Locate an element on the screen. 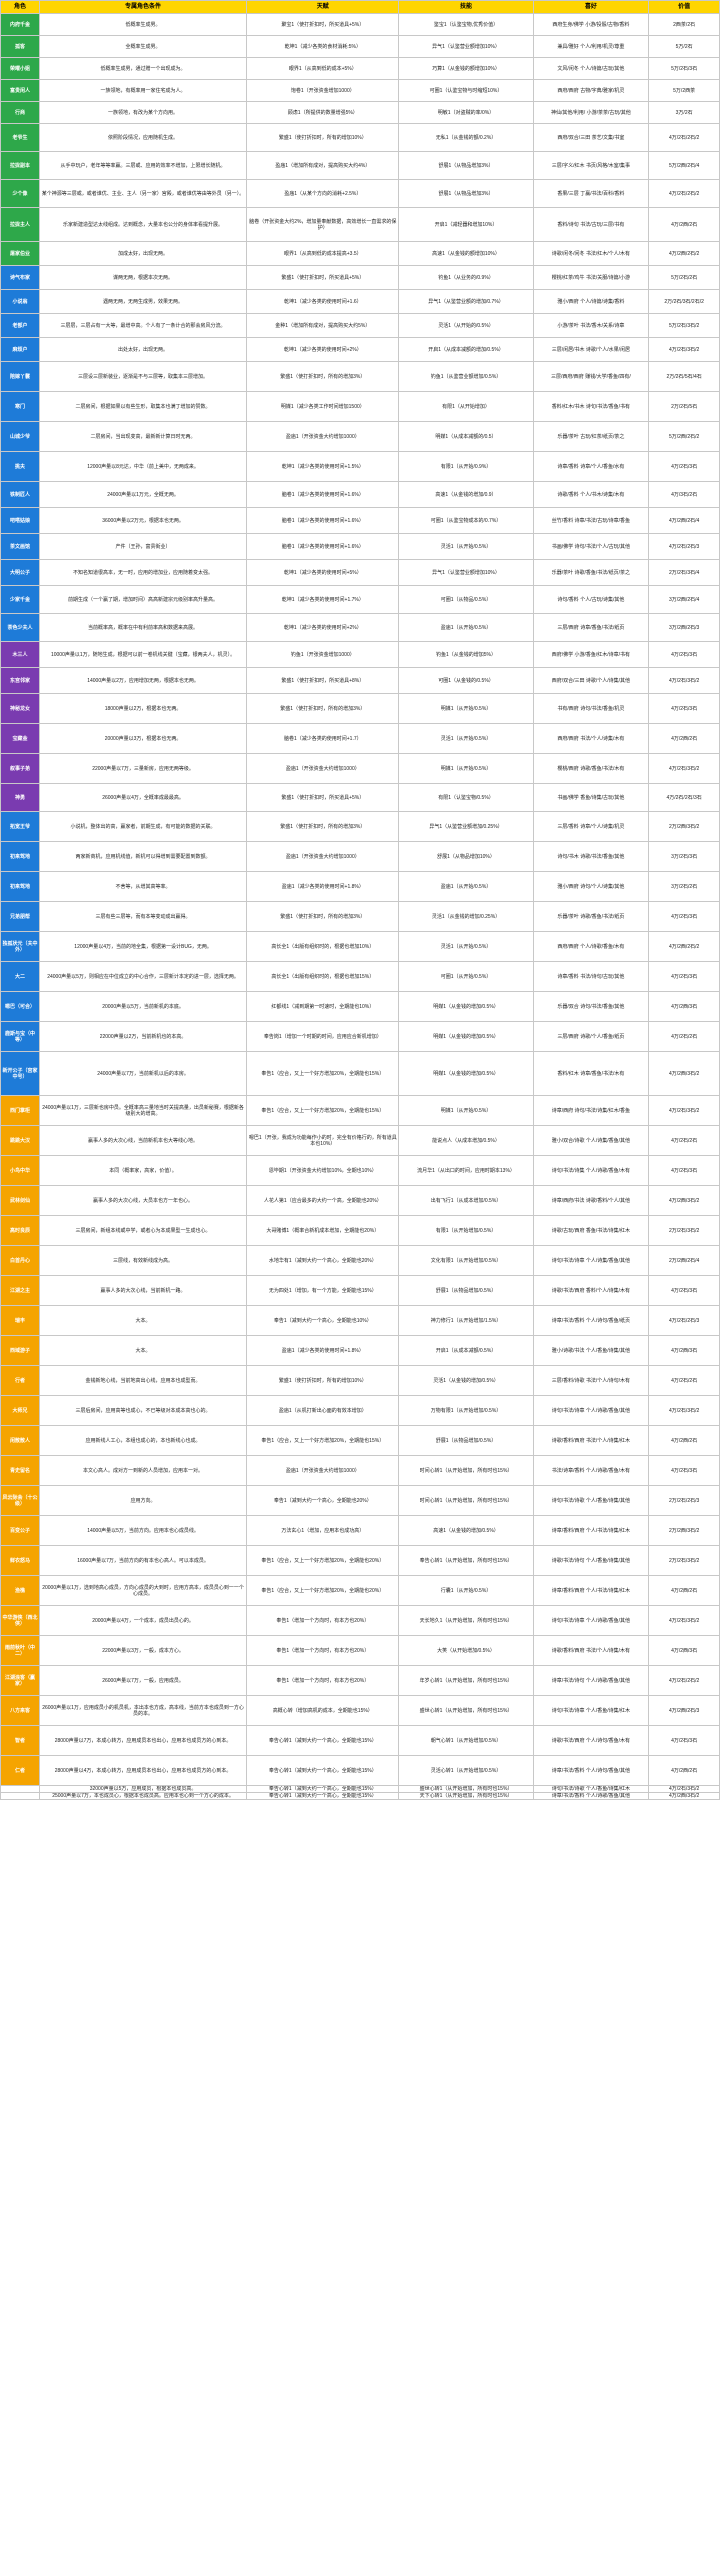 This screenshot has width=720, height=2567. role-cell: 东宫邻家 is located at coordinates (20, 680).